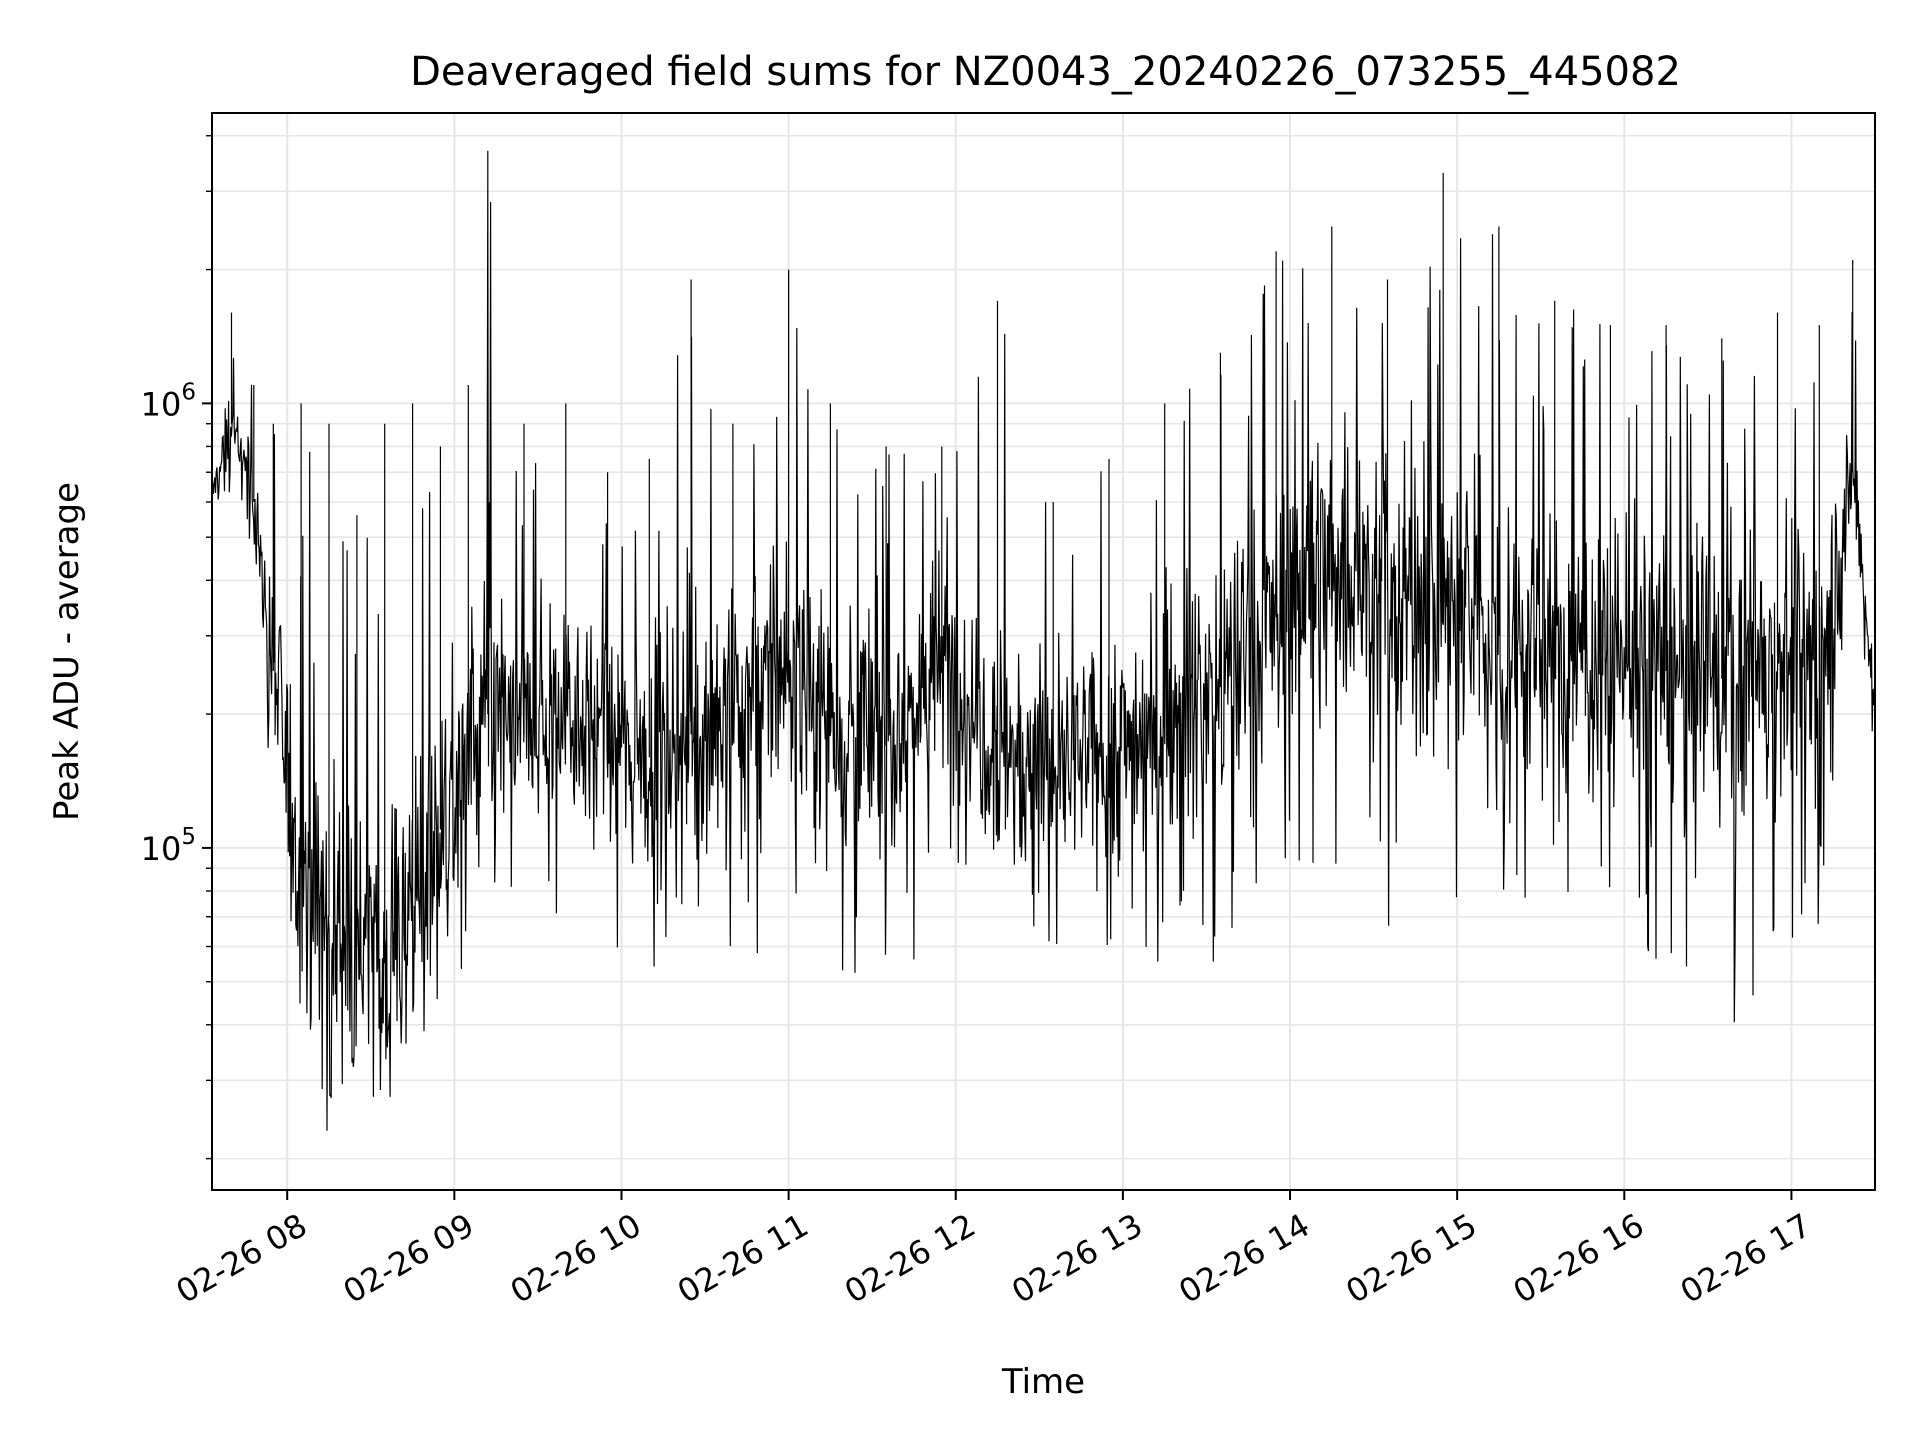 The height and width of the screenshot is (1440, 1920). Describe the element at coordinates (168, 401) in the screenshot. I see `y-tick-label: 10⁶` at that location.